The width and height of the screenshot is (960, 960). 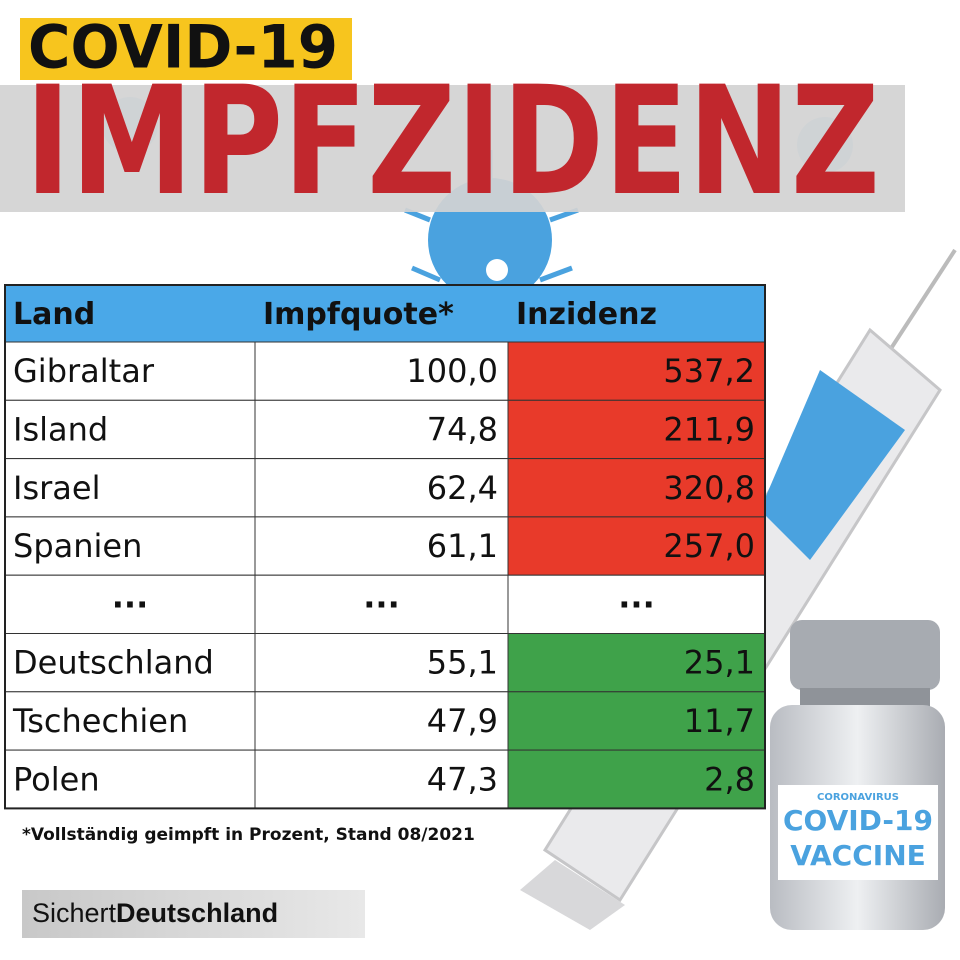 I want to click on header-row, so click(x=385, y=313).